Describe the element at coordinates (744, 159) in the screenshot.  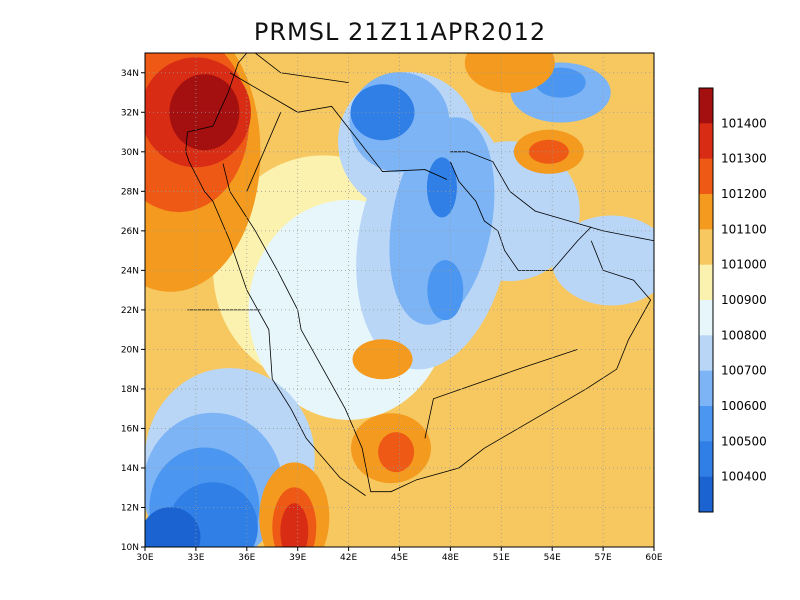
I see `colorbar-label: 101300` at that location.